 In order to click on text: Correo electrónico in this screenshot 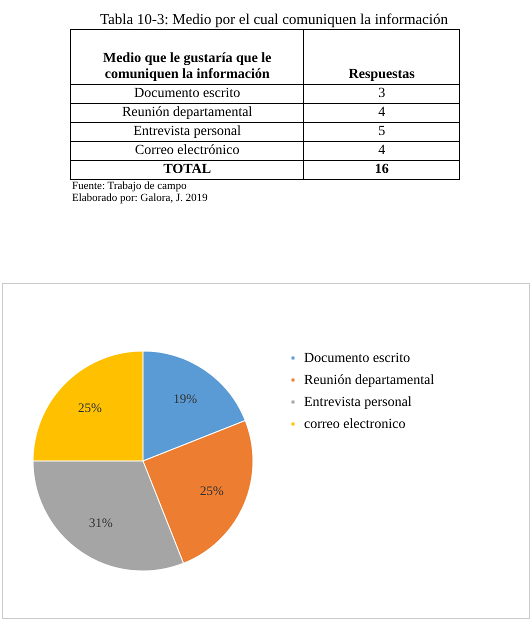, I will do `click(187, 151)`.